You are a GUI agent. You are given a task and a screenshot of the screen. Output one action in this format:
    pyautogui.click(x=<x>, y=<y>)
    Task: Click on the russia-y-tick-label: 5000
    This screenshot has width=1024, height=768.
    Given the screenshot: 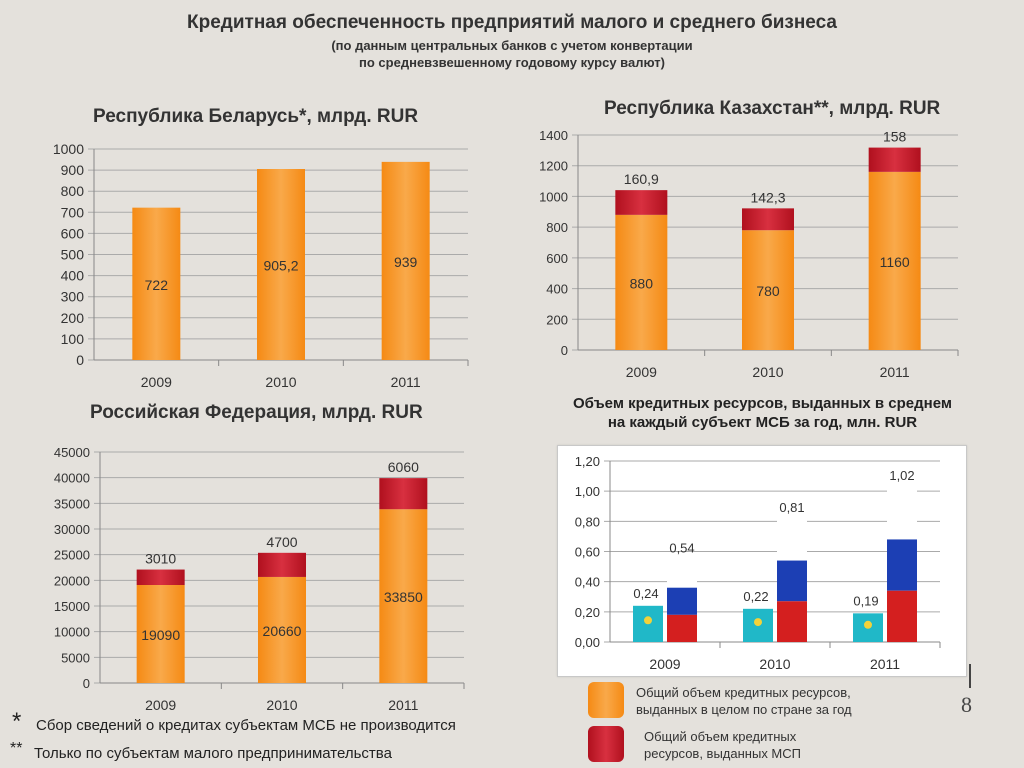 What is the action you would take?
    pyautogui.click(x=75, y=657)
    